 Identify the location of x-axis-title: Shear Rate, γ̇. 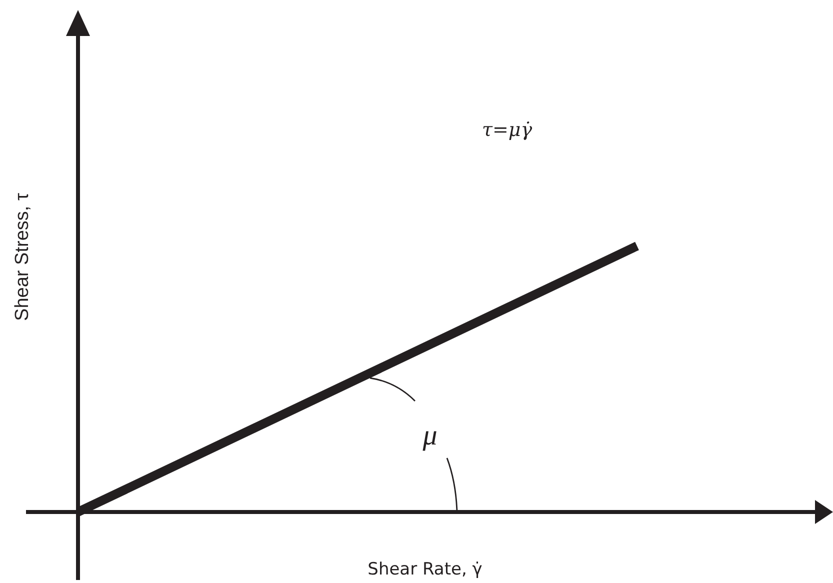
(425, 569).